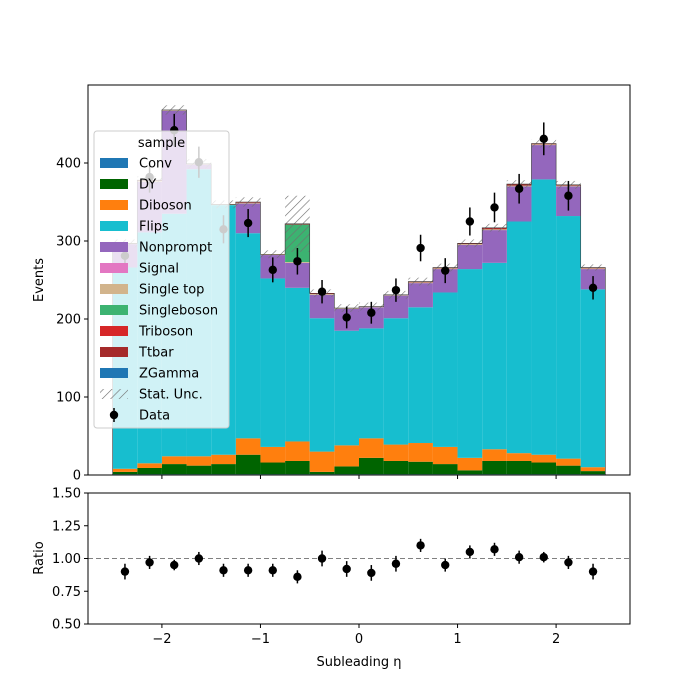 The image size is (700, 700). What do you see at coordinates (155, 164) in the screenshot?
I see `legend-label: Conv` at bounding box center [155, 164].